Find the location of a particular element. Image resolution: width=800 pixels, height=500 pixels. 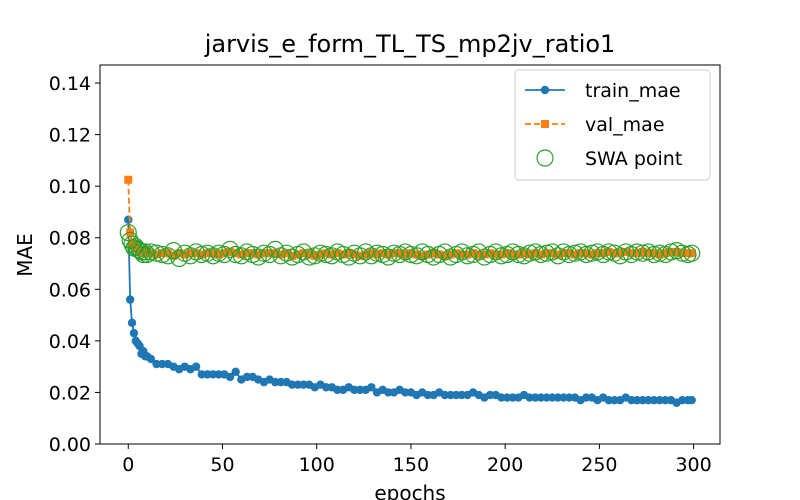

y-tick-label: 0.10 is located at coordinates (70, 187).